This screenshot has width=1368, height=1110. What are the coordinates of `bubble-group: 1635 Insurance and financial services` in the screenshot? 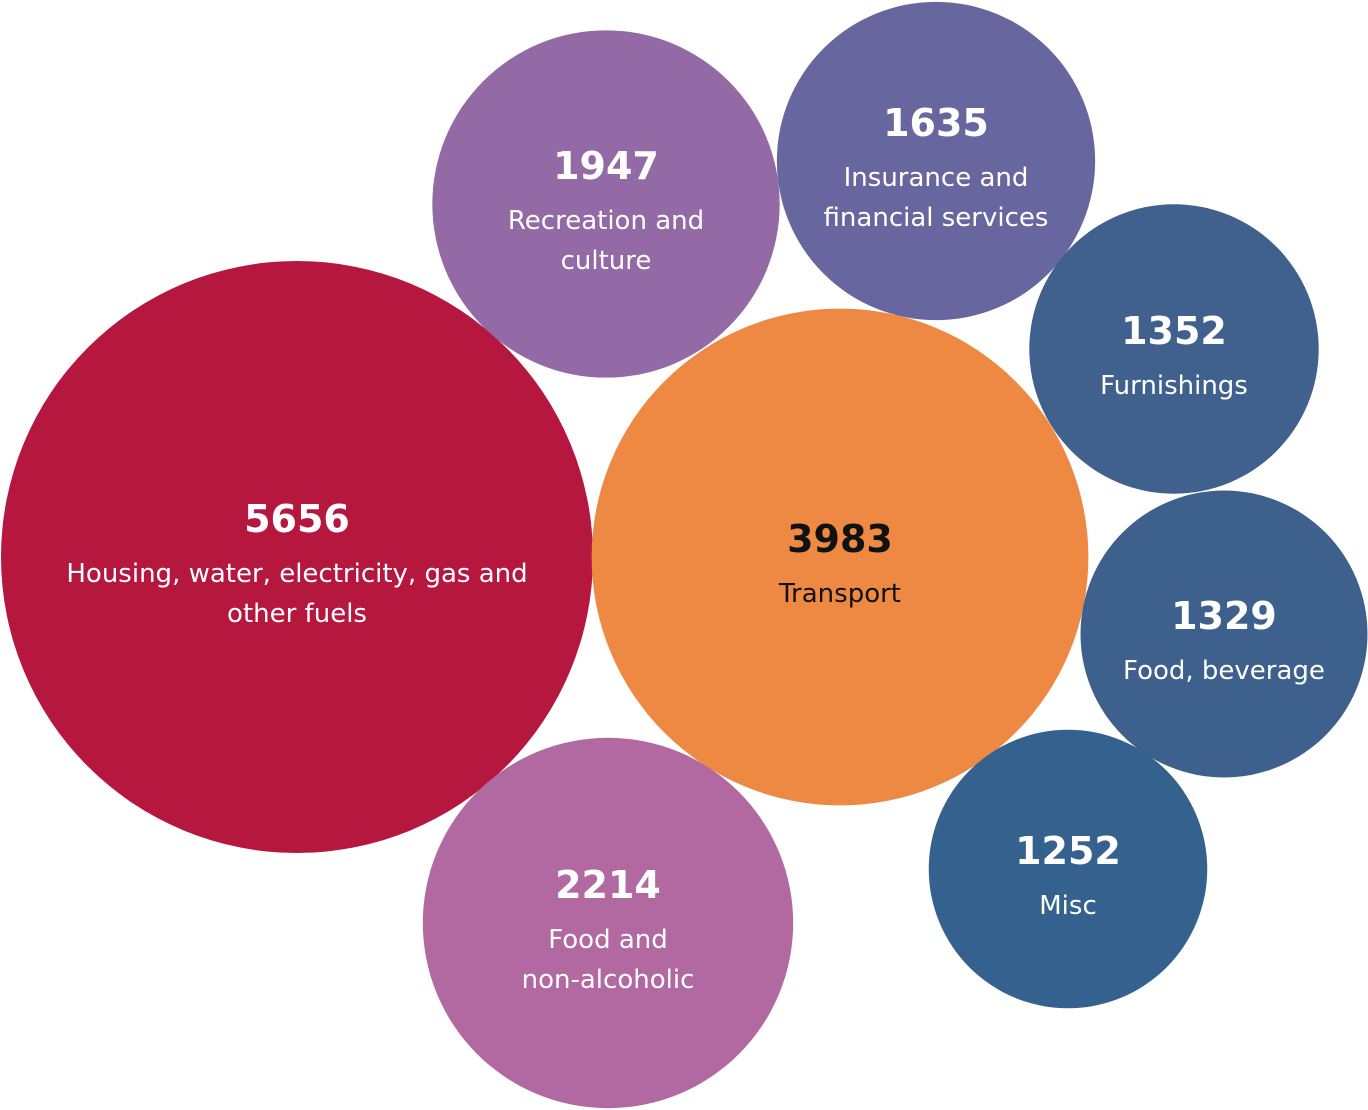 It's located at (936, 161).